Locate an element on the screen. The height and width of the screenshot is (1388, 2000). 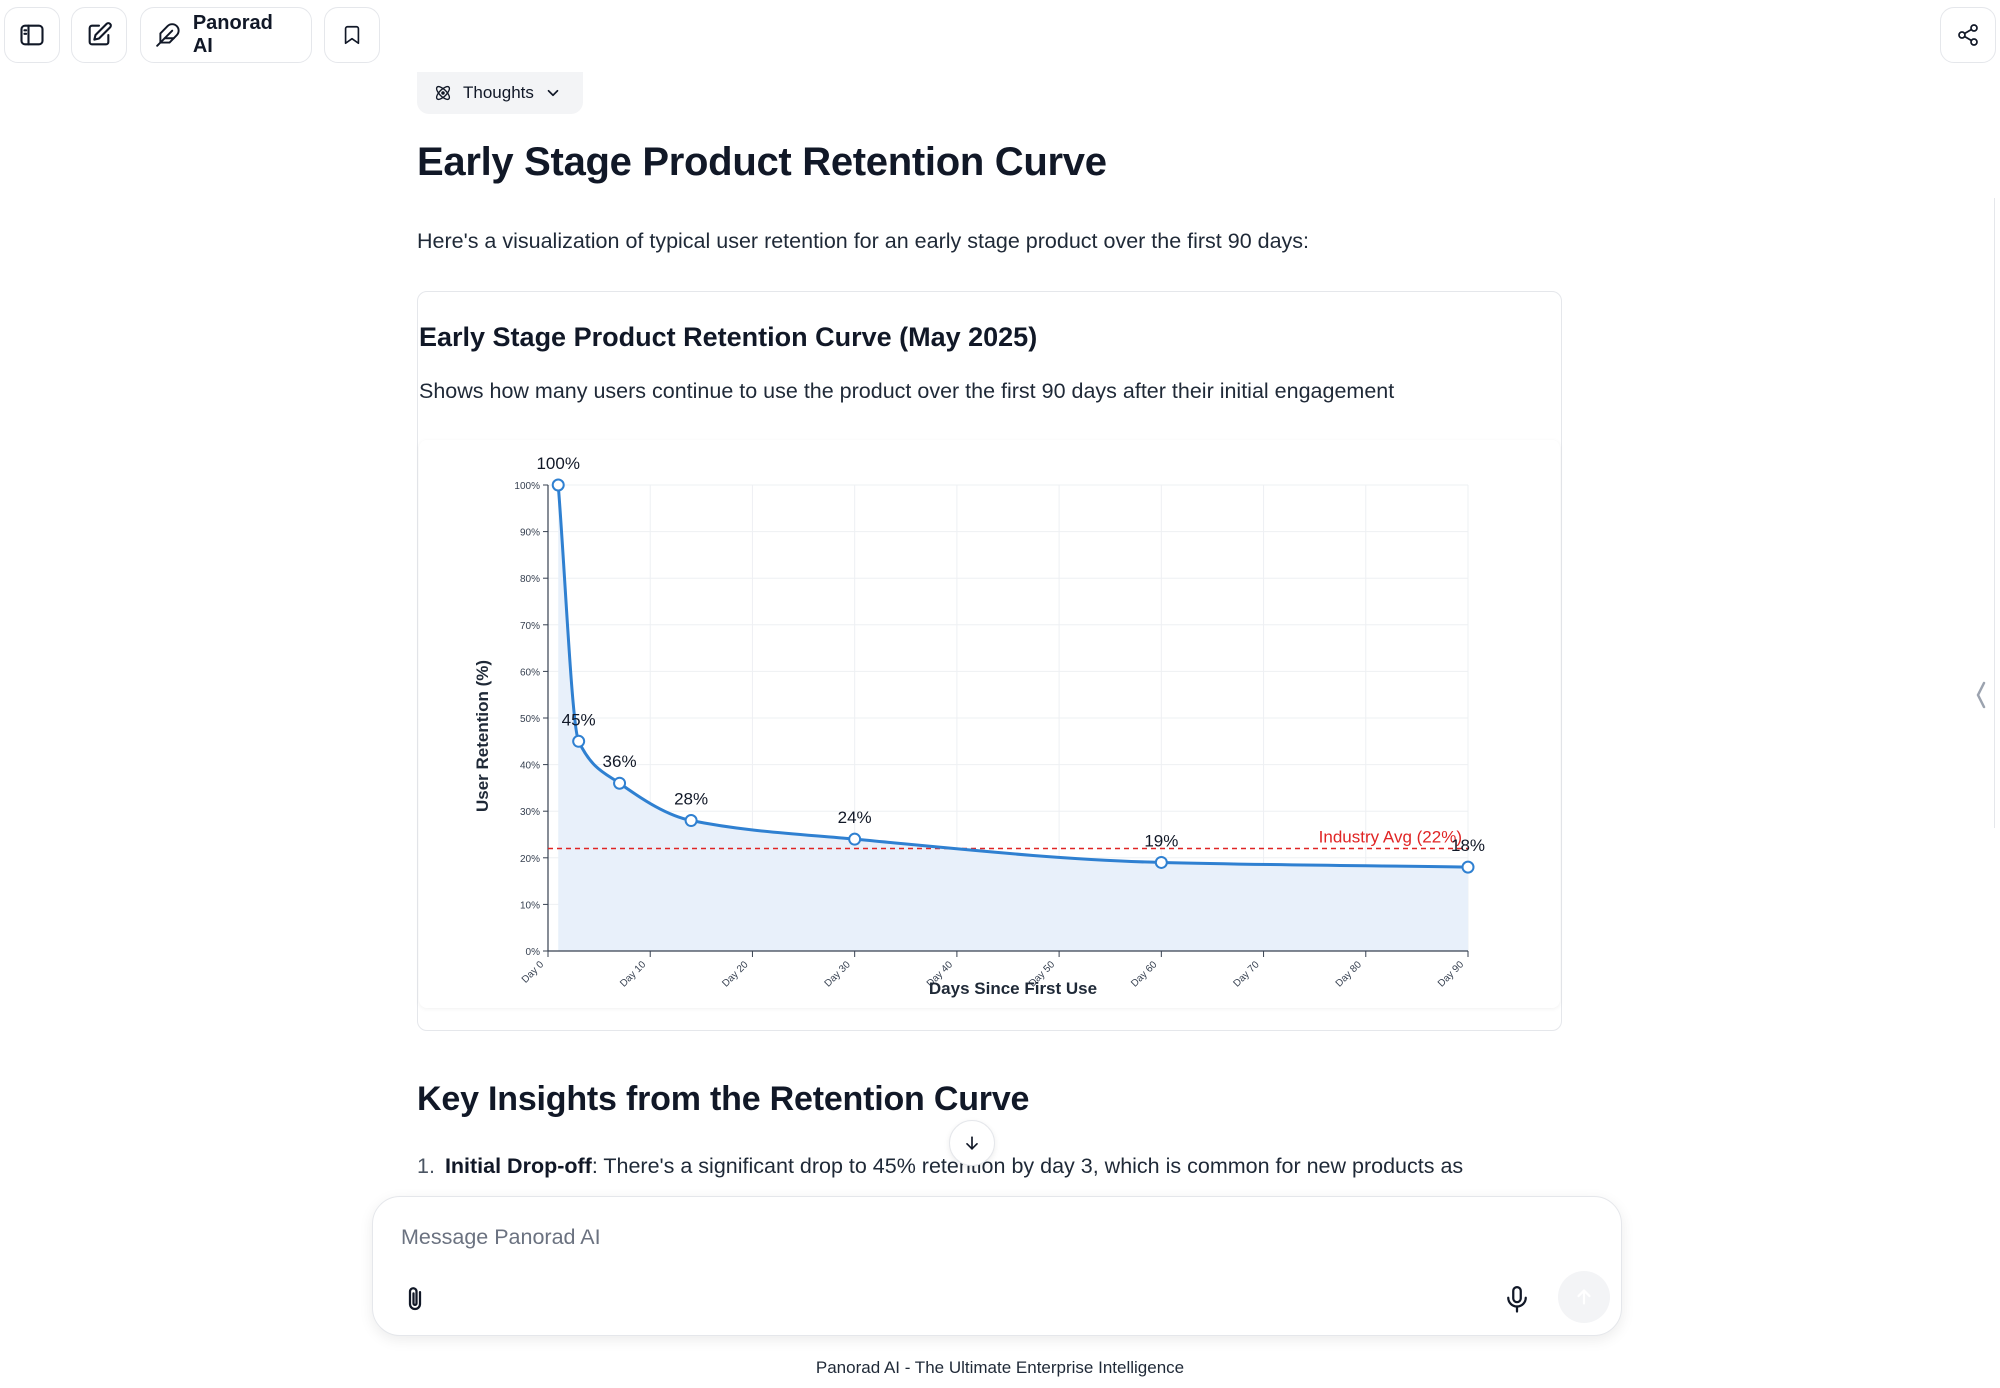
microphone-icon is located at coordinates (1517, 1299).